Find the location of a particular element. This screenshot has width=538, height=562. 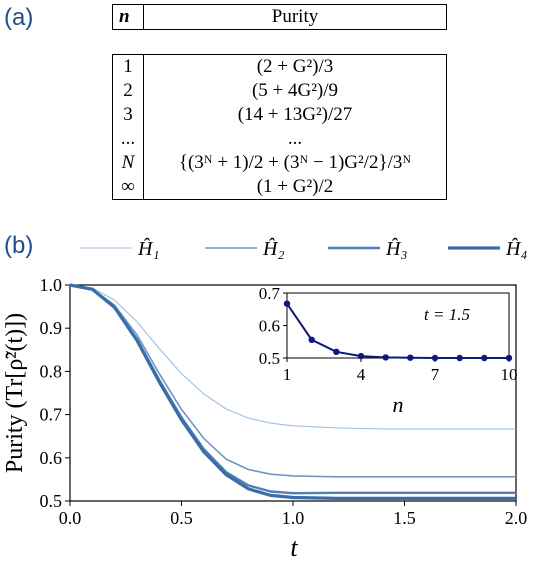

table-row: 2 (5 + 4G²)/9 is located at coordinates (279, 91).